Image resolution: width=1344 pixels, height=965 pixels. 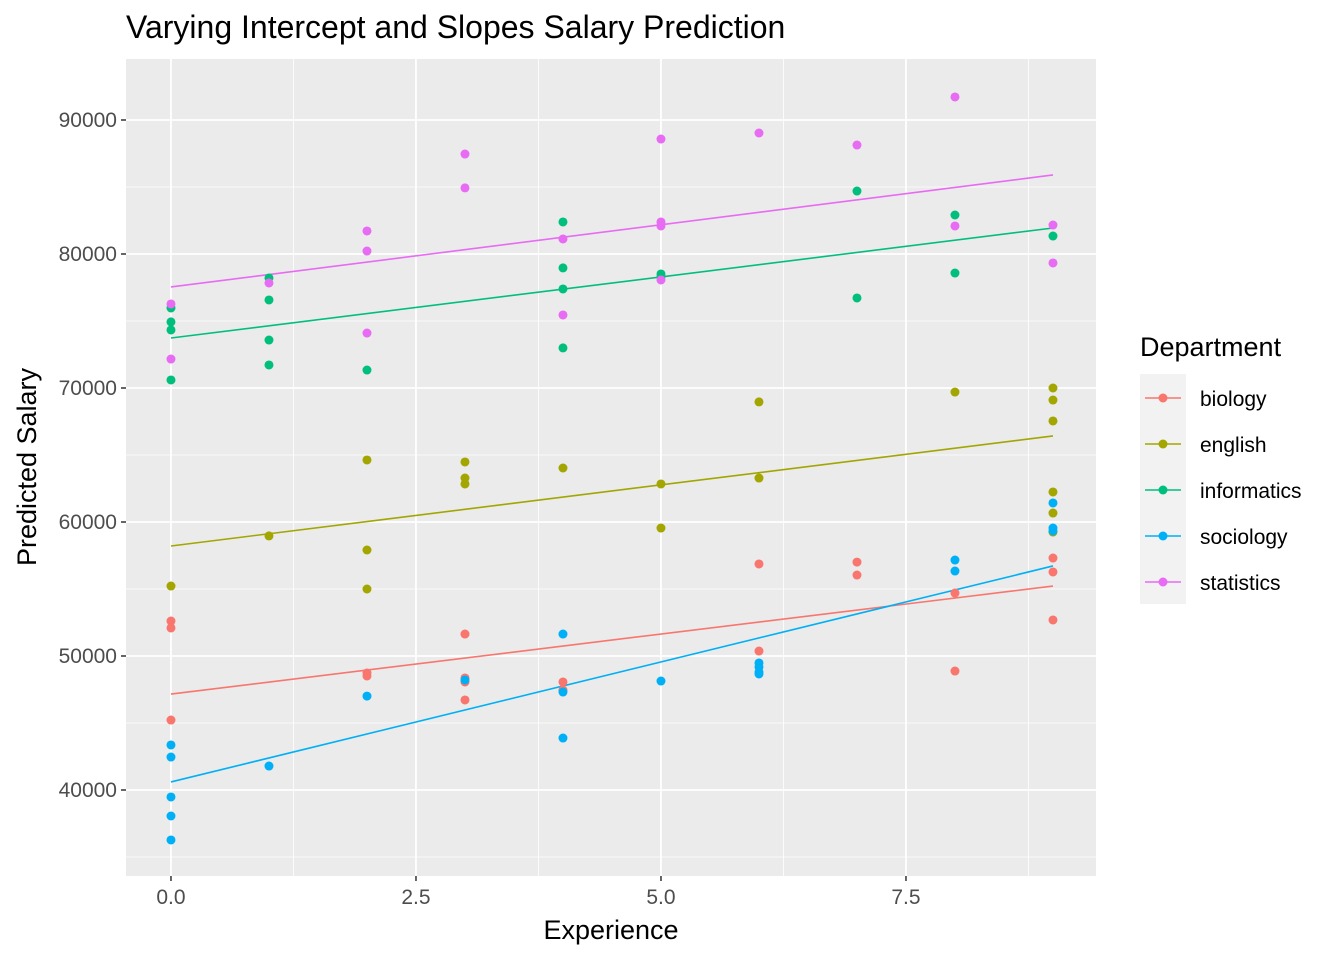 I want to click on x-tick-label: 0.0, so click(x=170, y=897).